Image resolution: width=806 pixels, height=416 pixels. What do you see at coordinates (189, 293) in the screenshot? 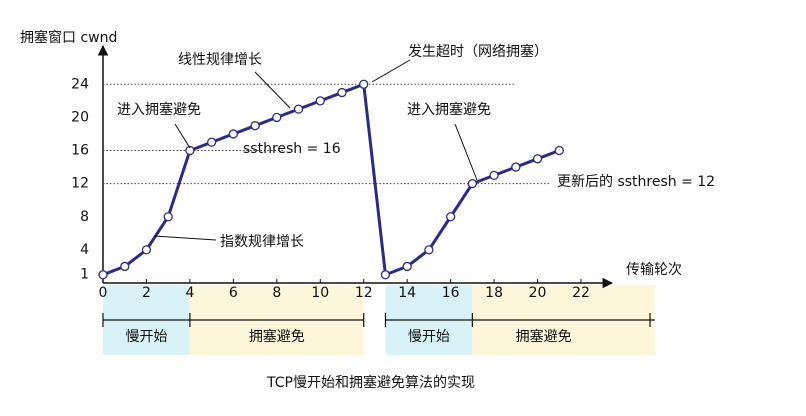
I see `x-tick-label: 4` at bounding box center [189, 293].